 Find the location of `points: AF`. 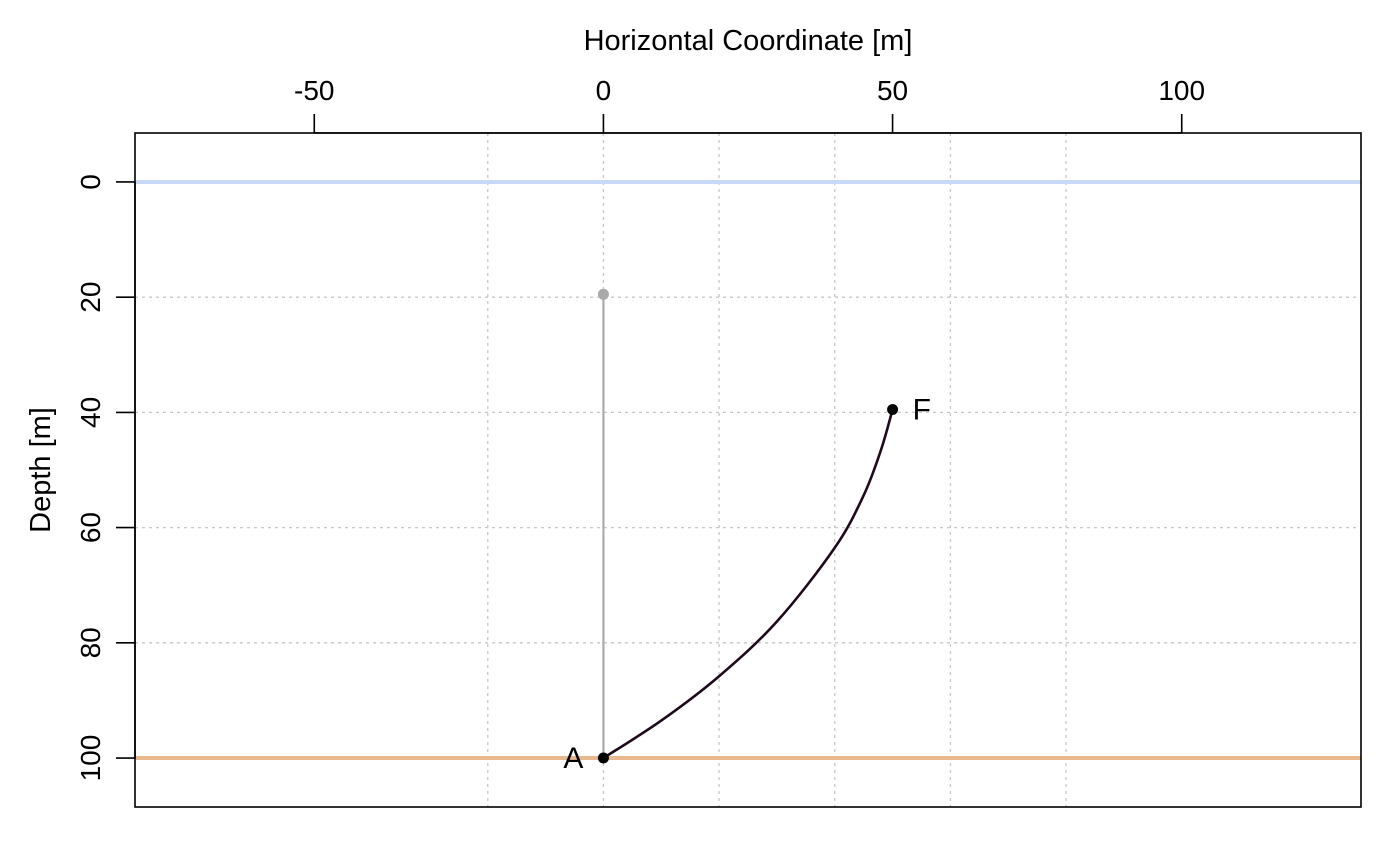

points: AF is located at coordinates (747, 531).